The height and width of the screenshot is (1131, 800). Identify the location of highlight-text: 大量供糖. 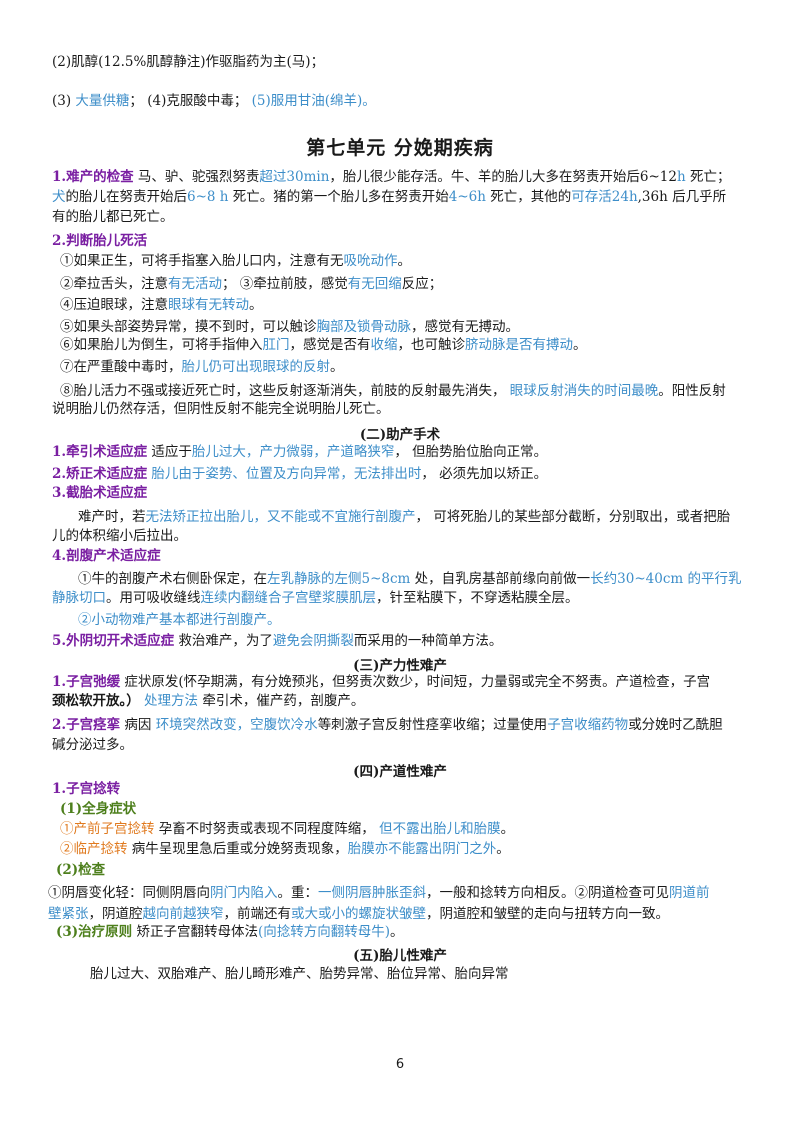
(102, 101).